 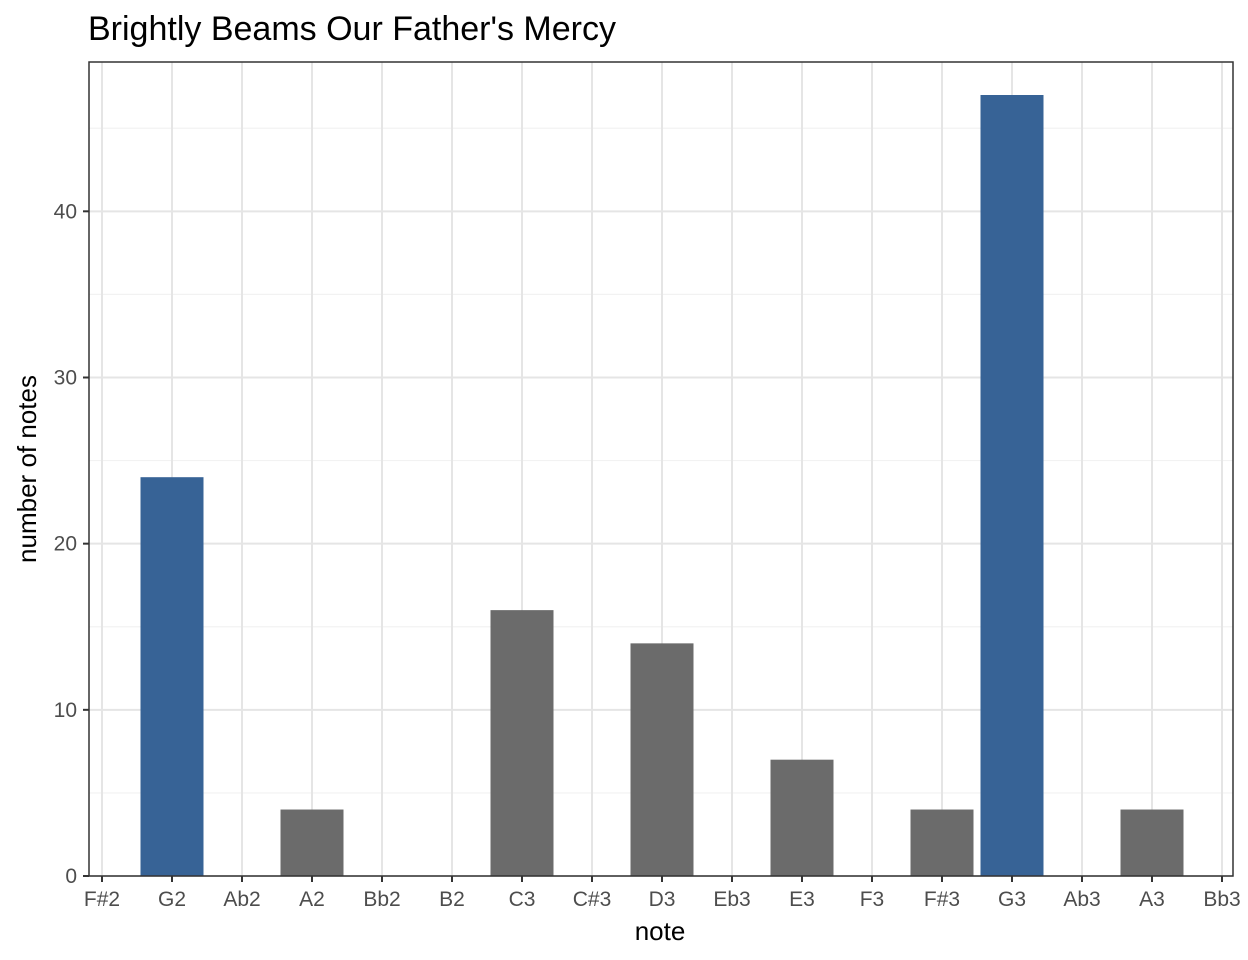 I want to click on y-axis-title: number of notes, so click(x=27, y=469).